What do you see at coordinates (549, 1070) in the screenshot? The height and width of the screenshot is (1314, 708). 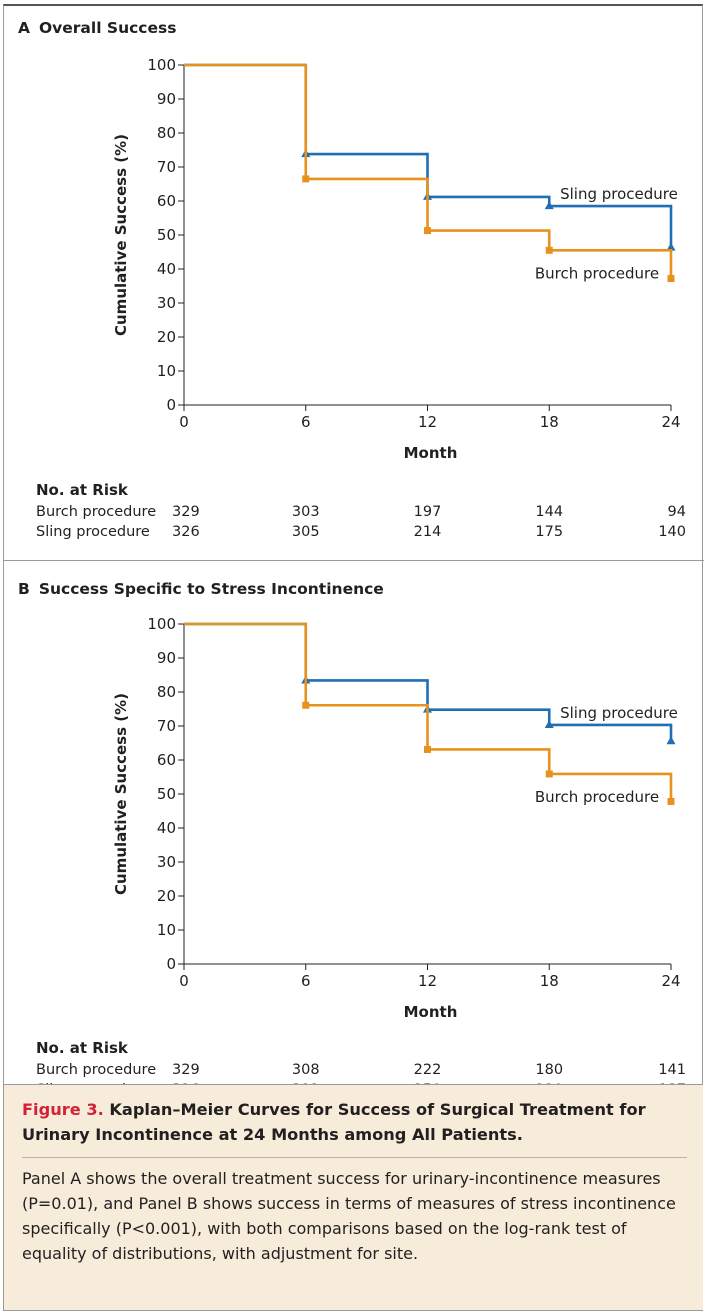 I see `risk-value: 180` at bounding box center [549, 1070].